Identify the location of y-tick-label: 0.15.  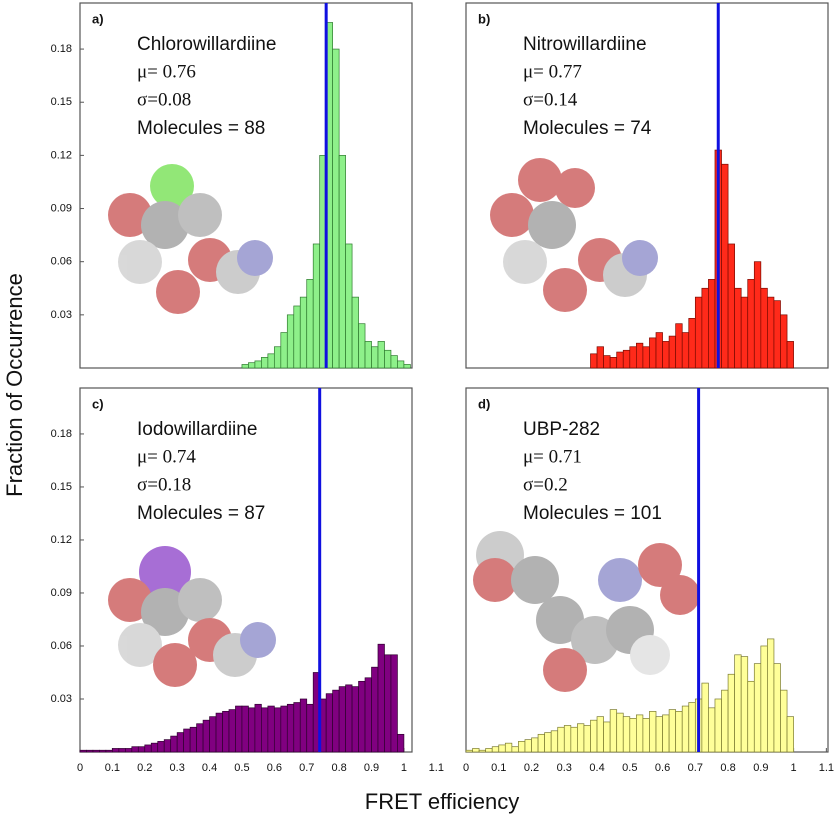
(61, 487).